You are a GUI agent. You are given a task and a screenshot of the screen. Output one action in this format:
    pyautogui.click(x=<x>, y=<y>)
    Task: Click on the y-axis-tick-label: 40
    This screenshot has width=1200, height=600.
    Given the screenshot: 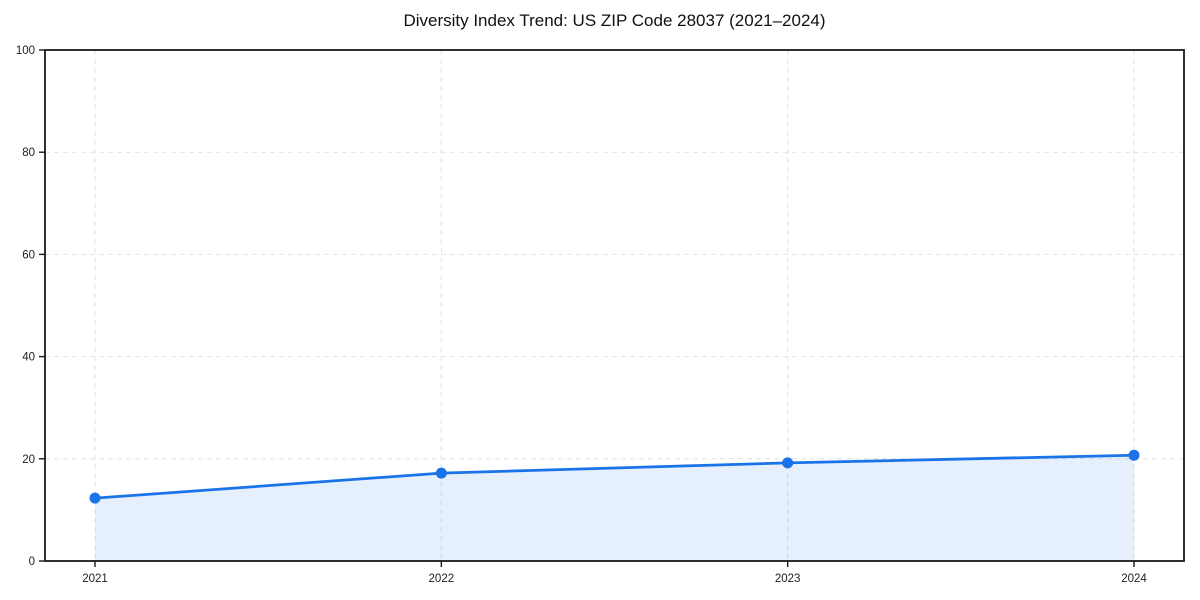 What is the action you would take?
    pyautogui.click(x=28, y=358)
    